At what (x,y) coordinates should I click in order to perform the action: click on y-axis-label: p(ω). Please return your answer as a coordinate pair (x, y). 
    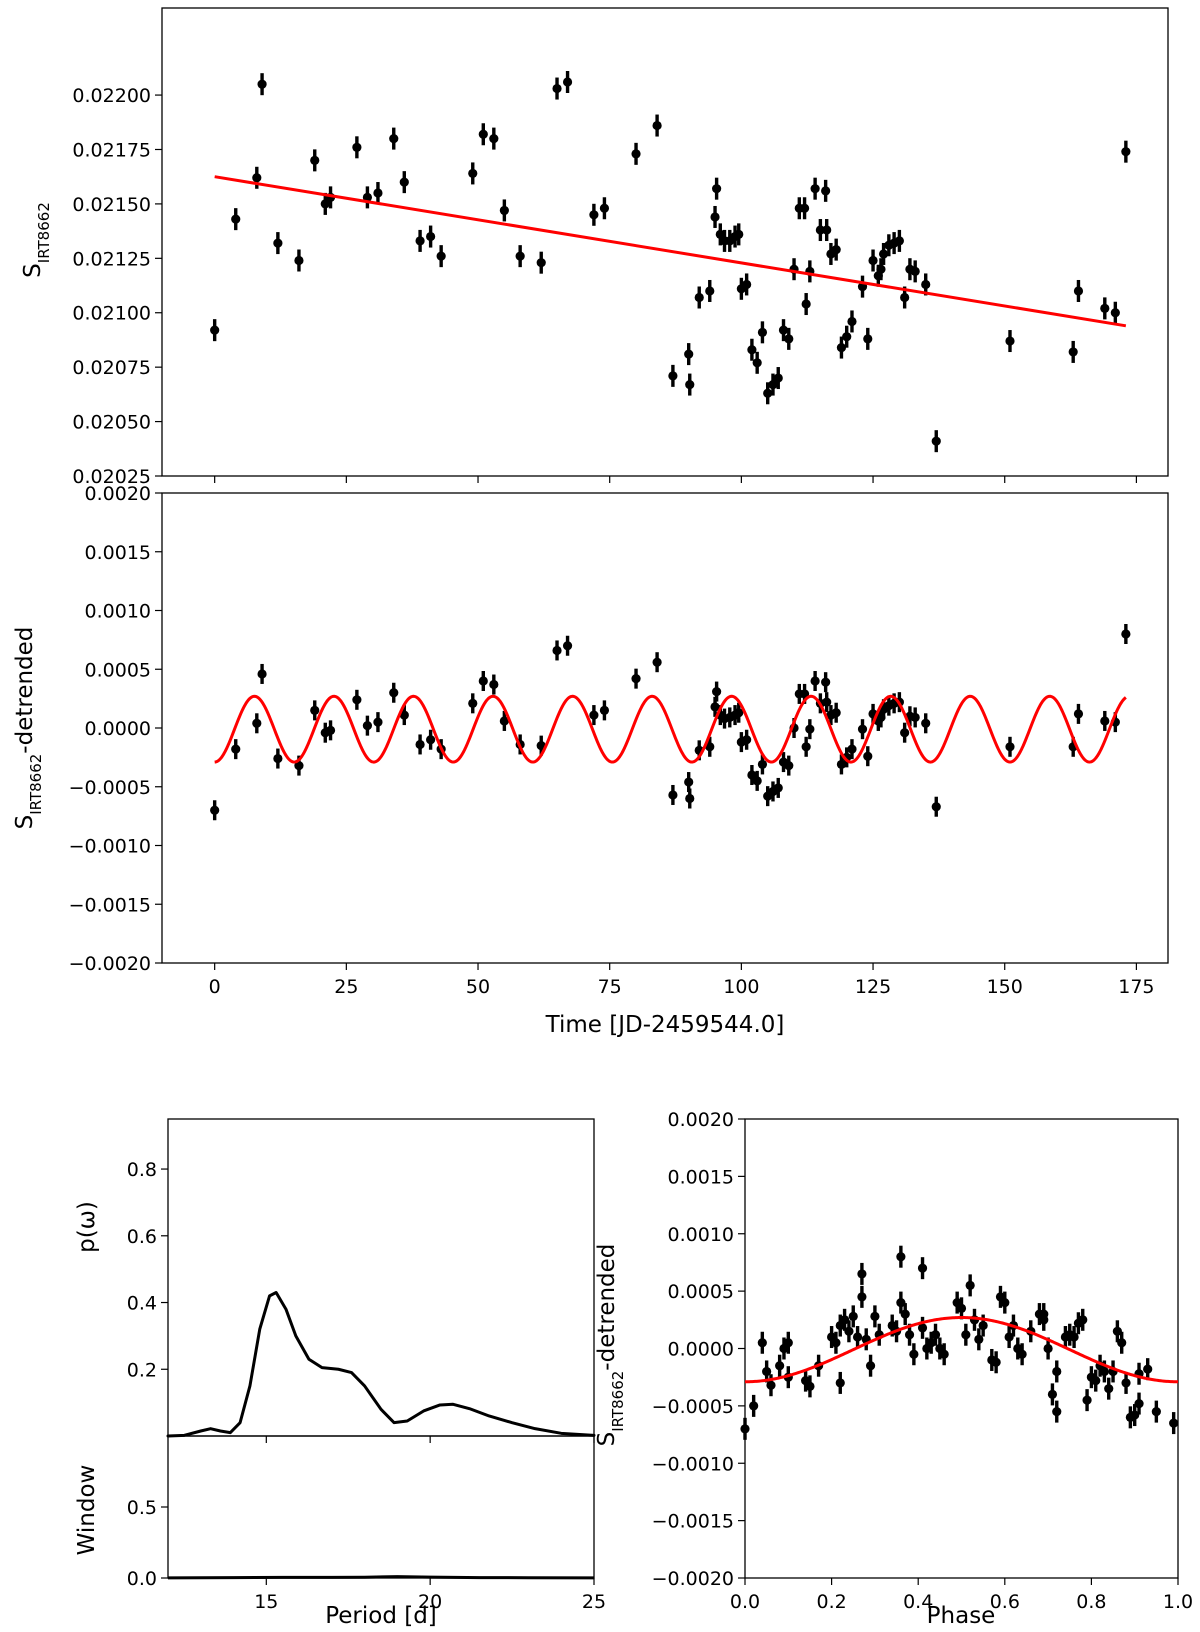
    Looking at the image, I should click on (87, 1227).